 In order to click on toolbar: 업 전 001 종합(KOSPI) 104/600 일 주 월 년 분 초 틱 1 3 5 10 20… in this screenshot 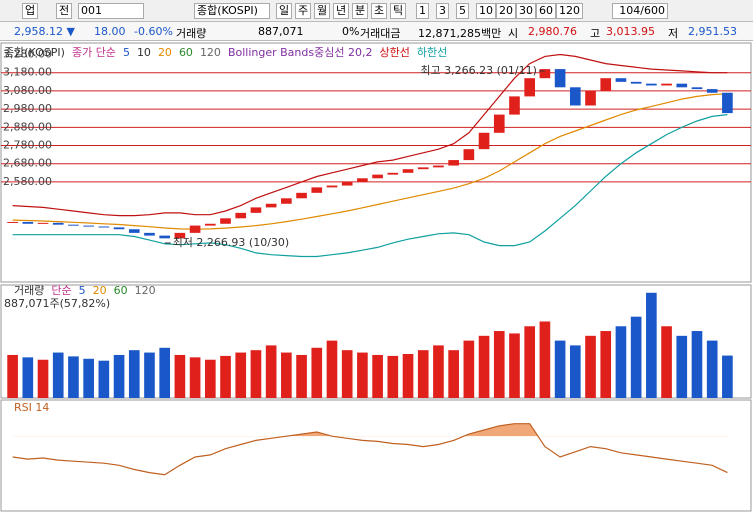, I will do `click(376, 11)`.